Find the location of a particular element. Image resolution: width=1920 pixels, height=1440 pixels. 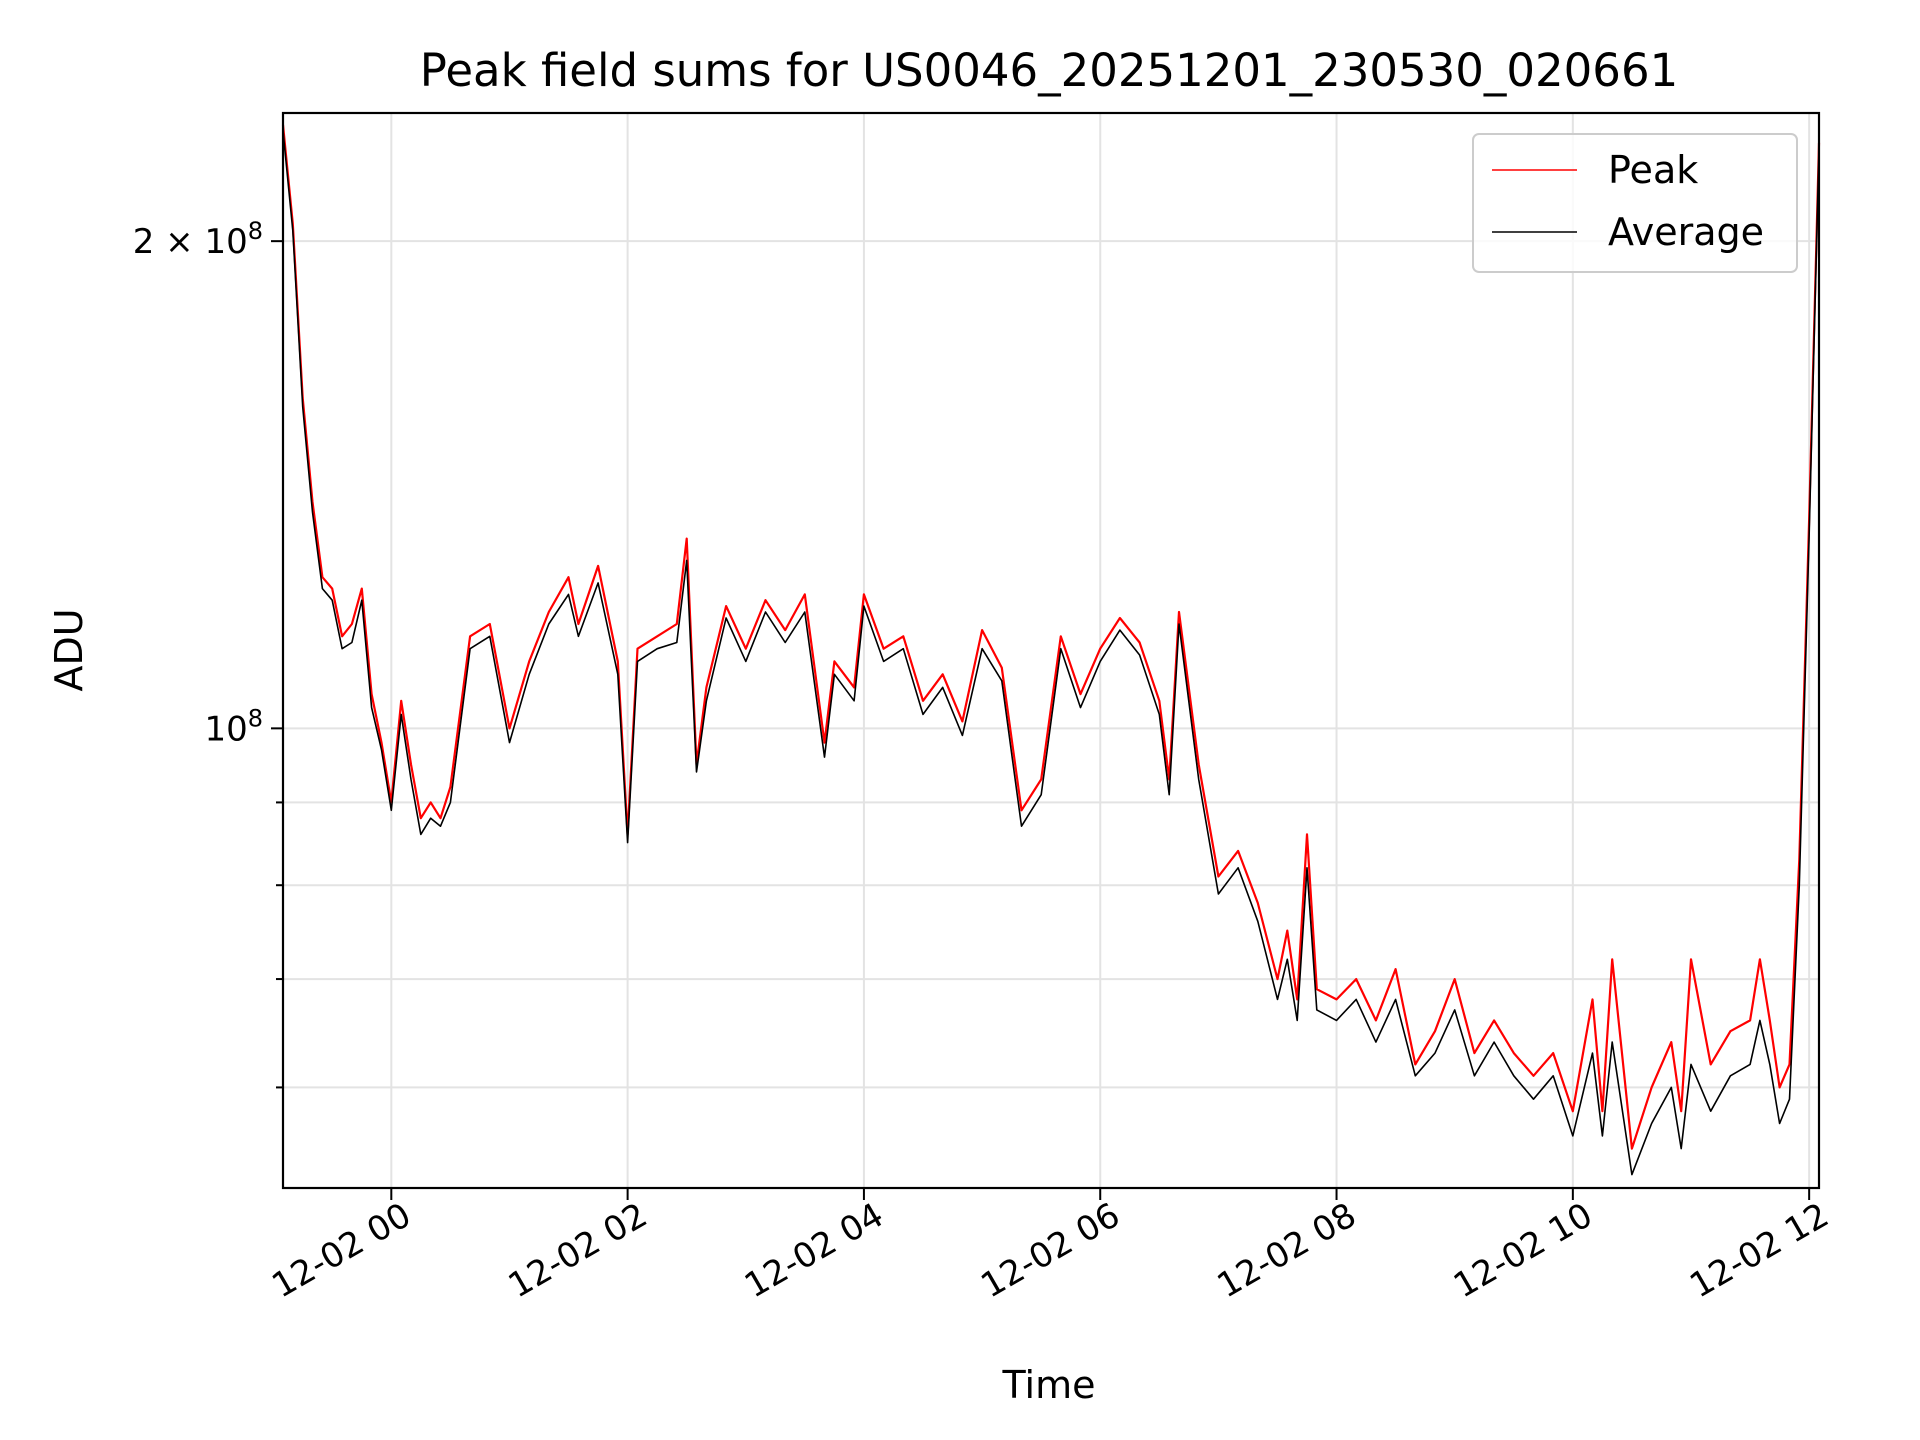

y-tick-label: 2 × 108 is located at coordinates (198, 239).